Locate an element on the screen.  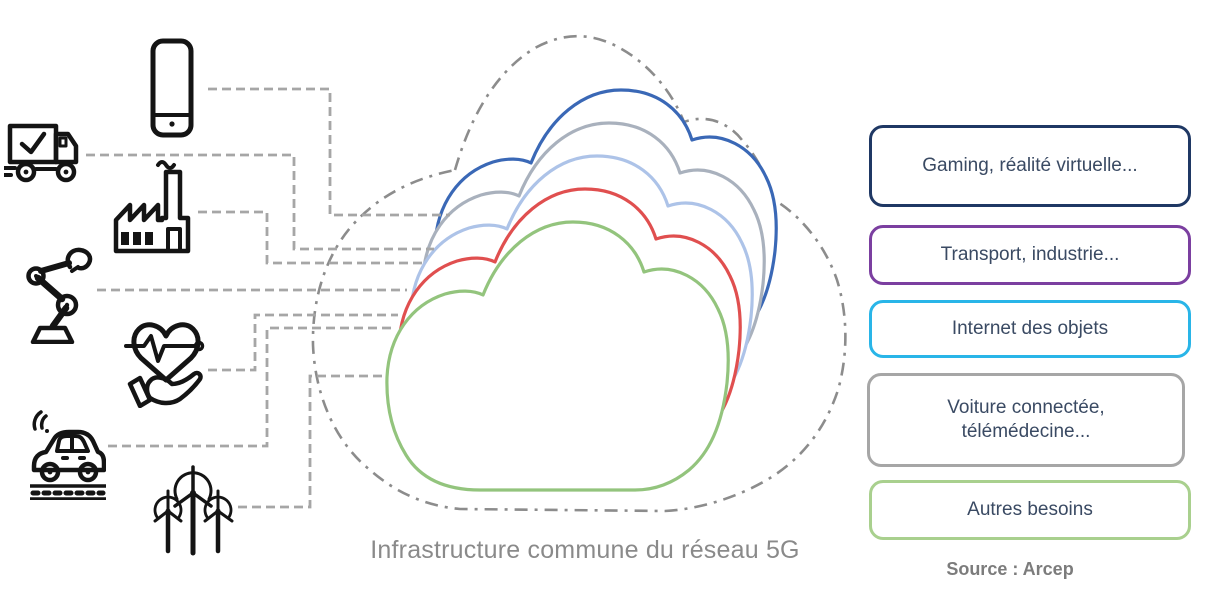
legend-label: Internet des objets is located at coordinates (1030, 329).